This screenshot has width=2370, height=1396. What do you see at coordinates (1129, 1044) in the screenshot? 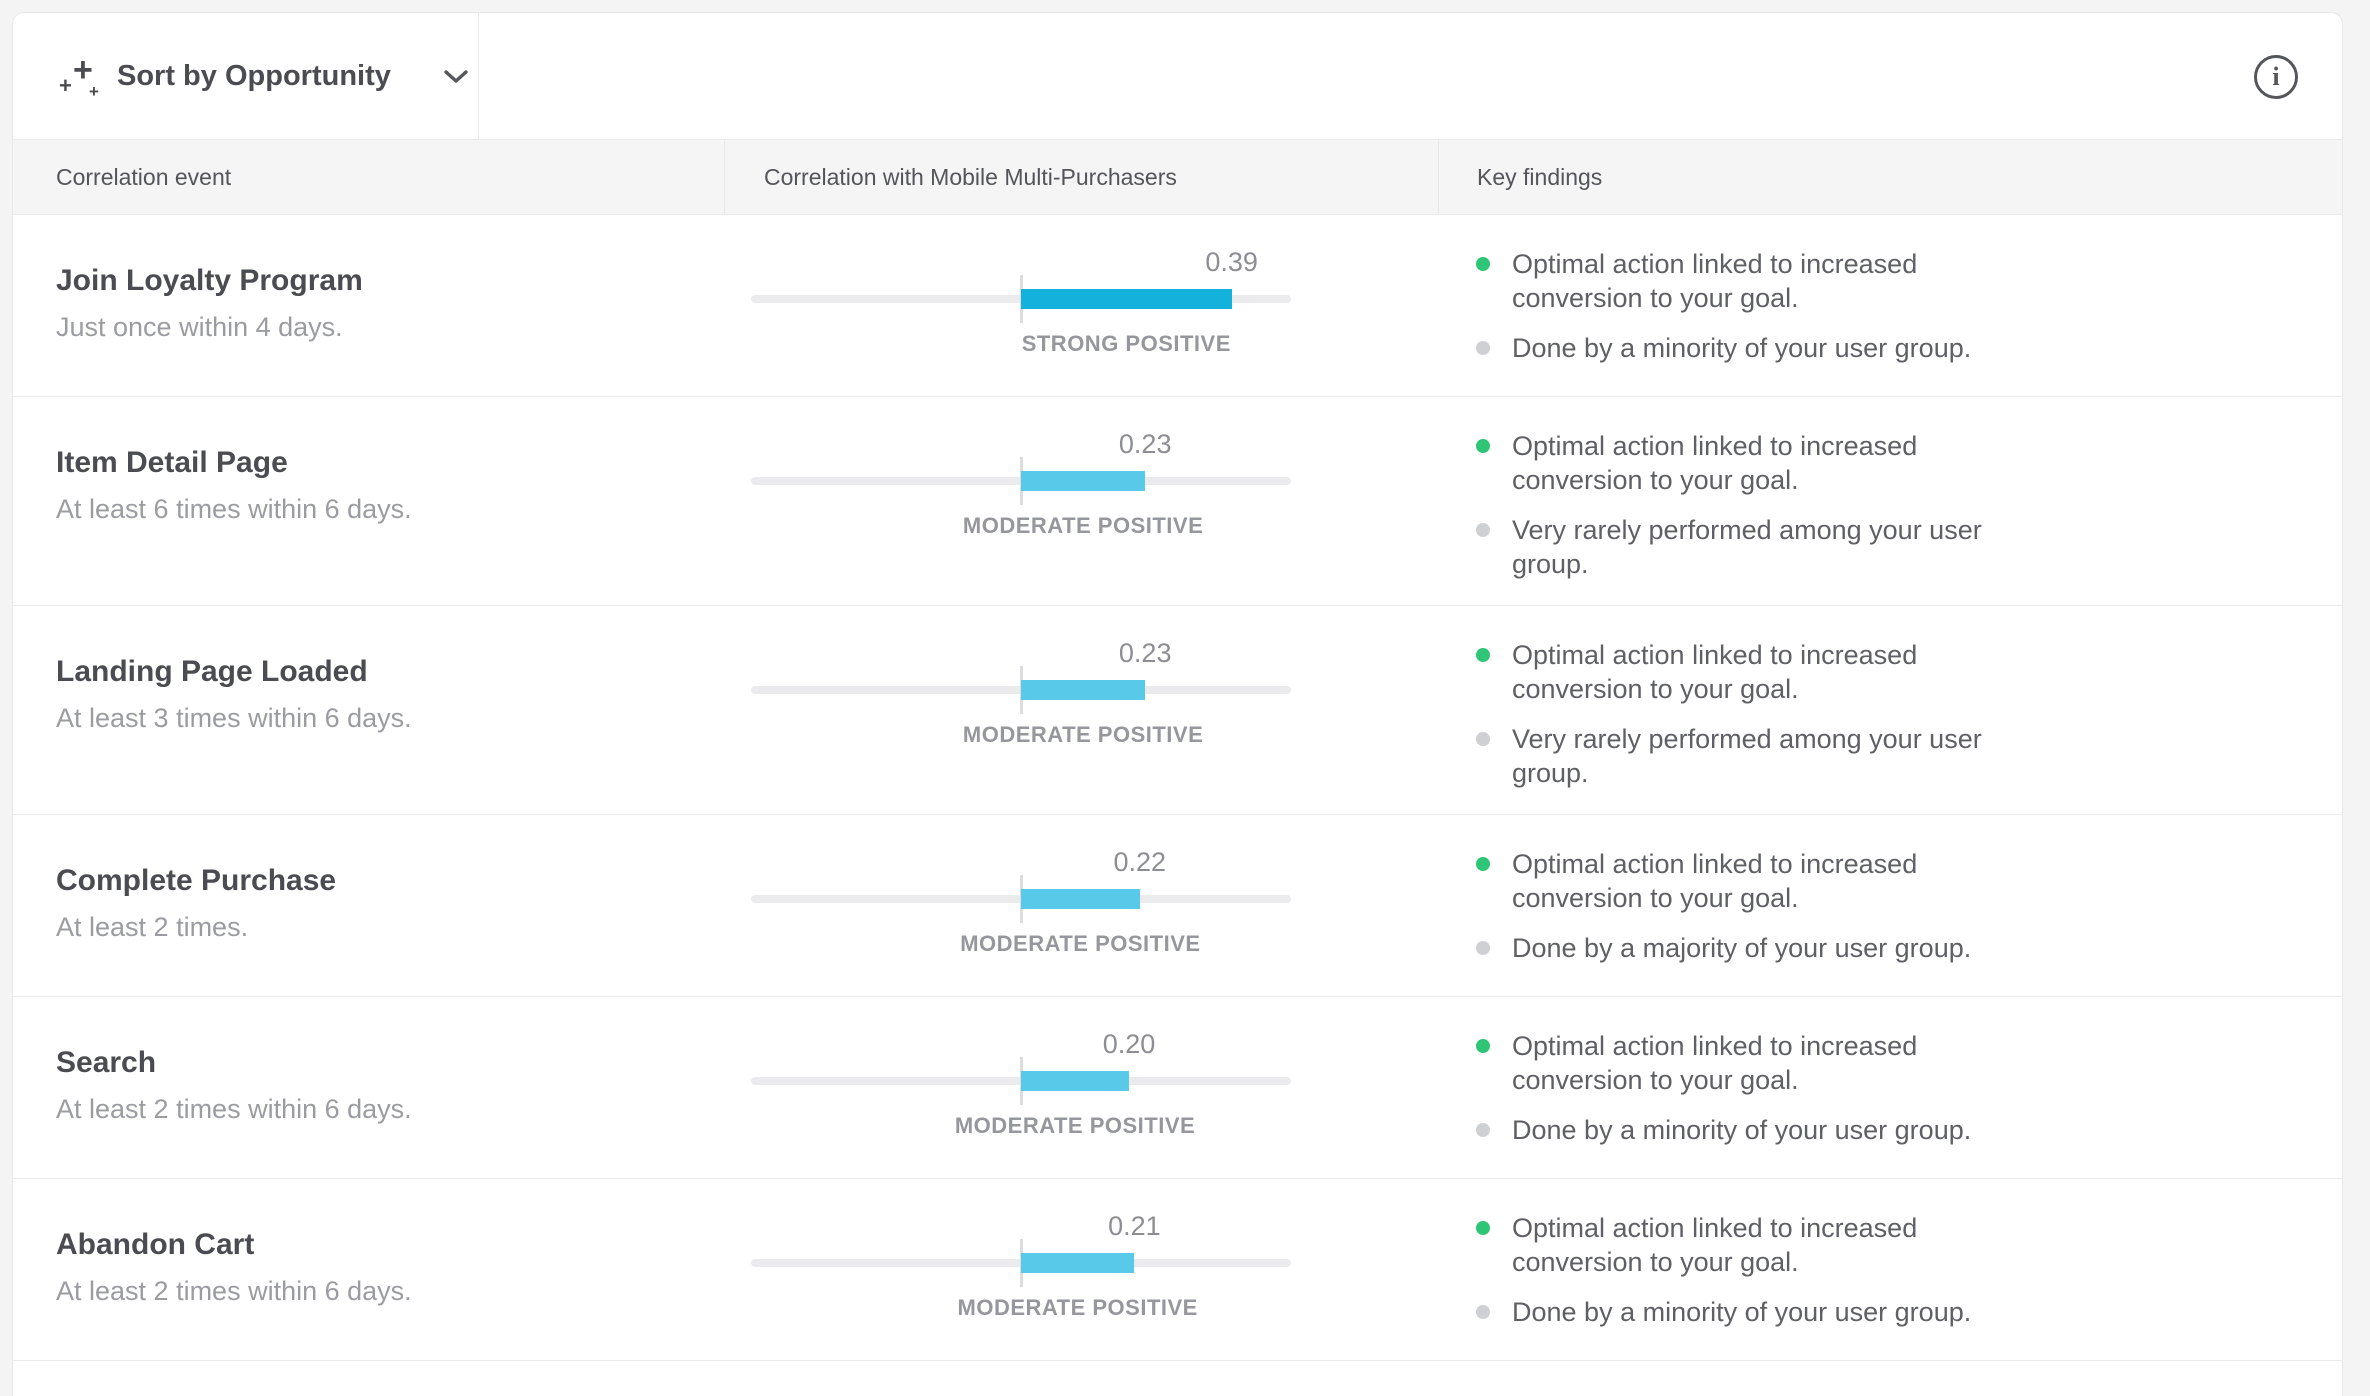
I see `correlation-value: 0.20` at bounding box center [1129, 1044].